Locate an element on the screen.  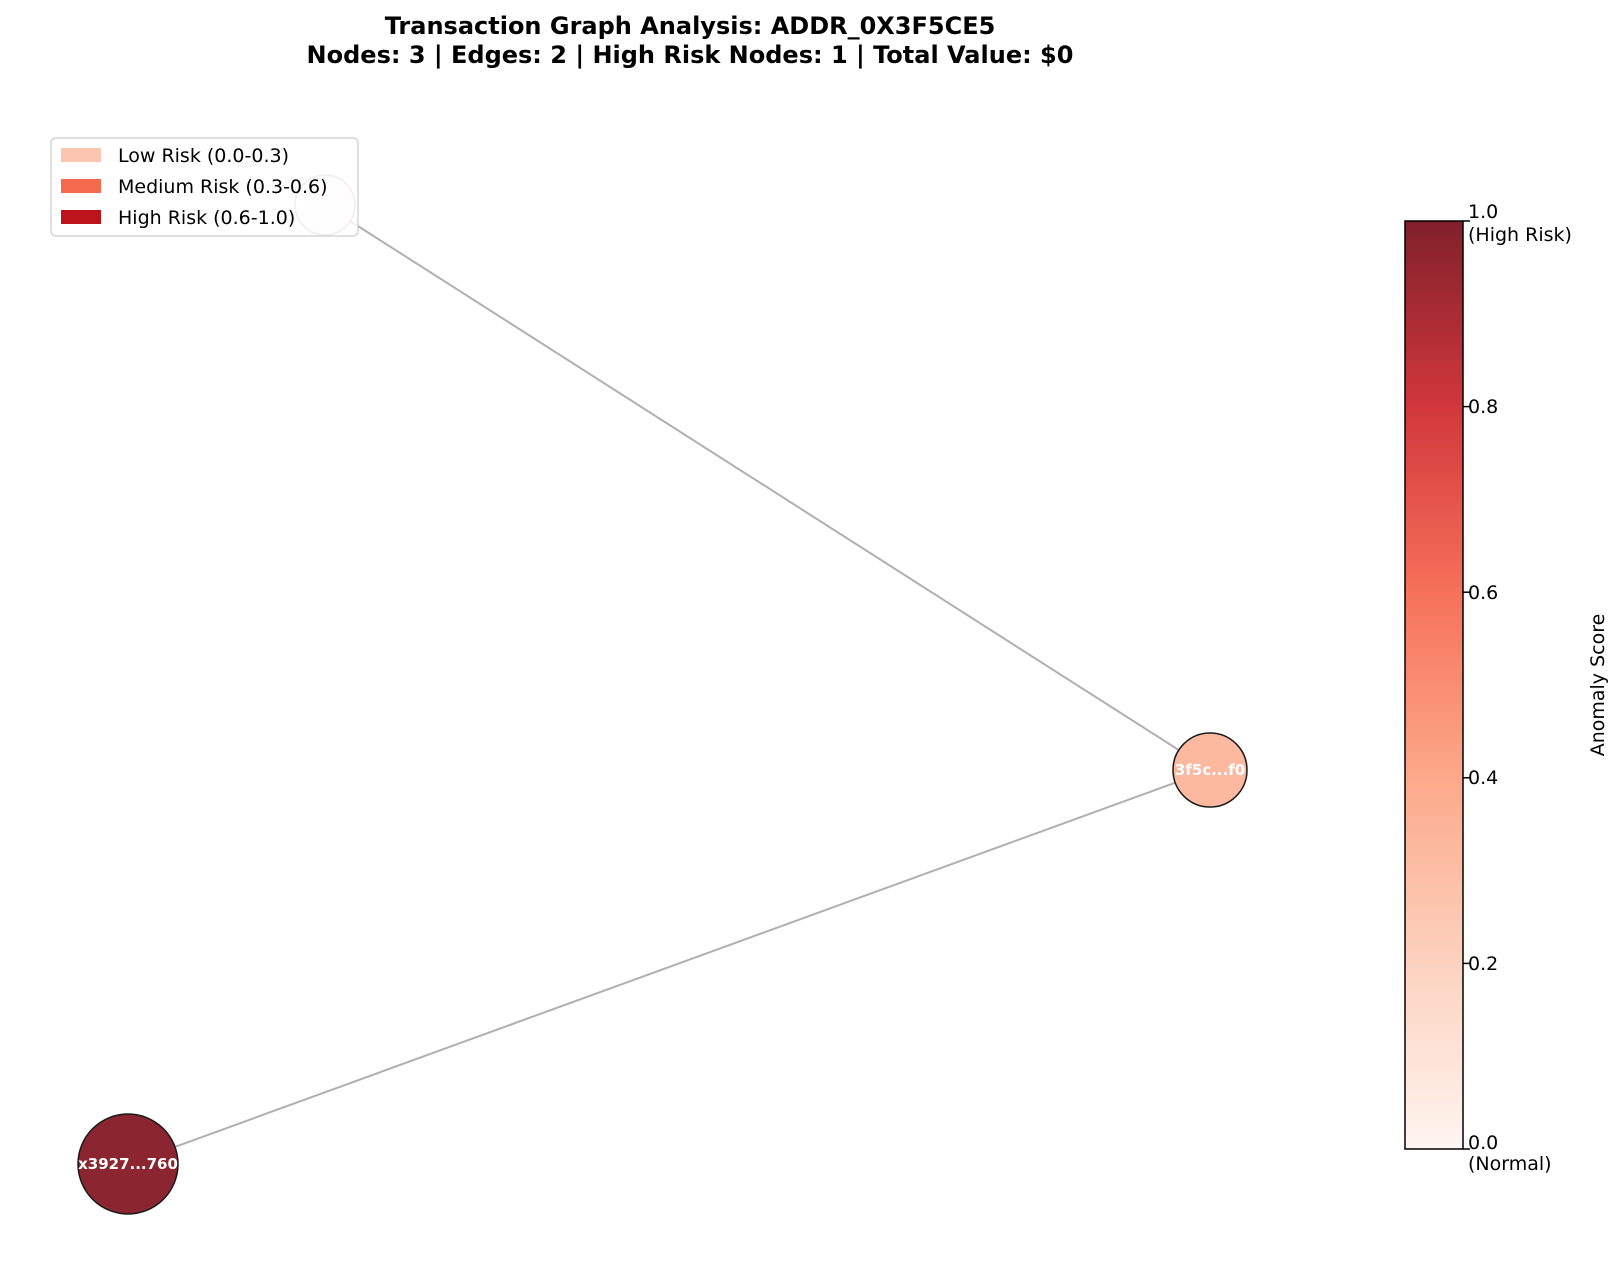
node-bottom-label: x3927...760 is located at coordinates (128, 1164).